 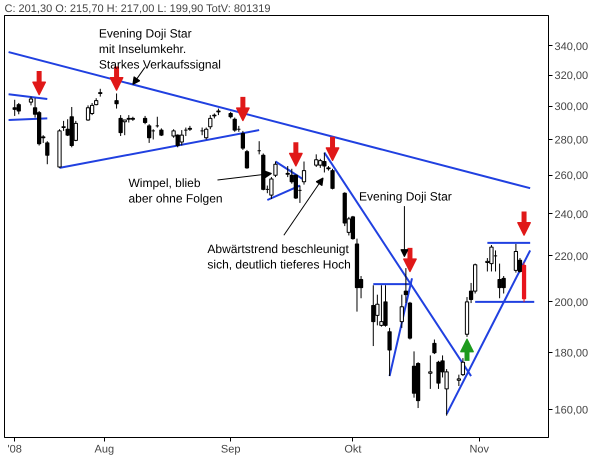 What do you see at coordinates (571, 214) in the screenshot?
I see `y-tick-label: 240,00` at bounding box center [571, 214].